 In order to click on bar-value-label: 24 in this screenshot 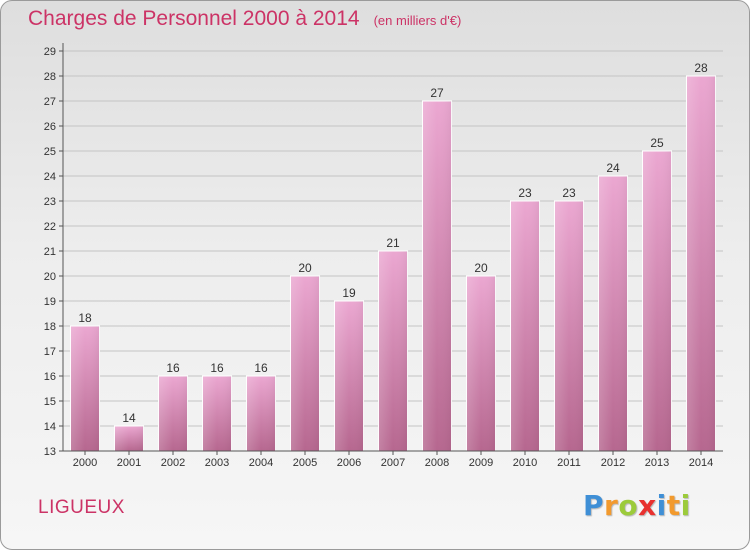, I will do `click(613, 168)`.